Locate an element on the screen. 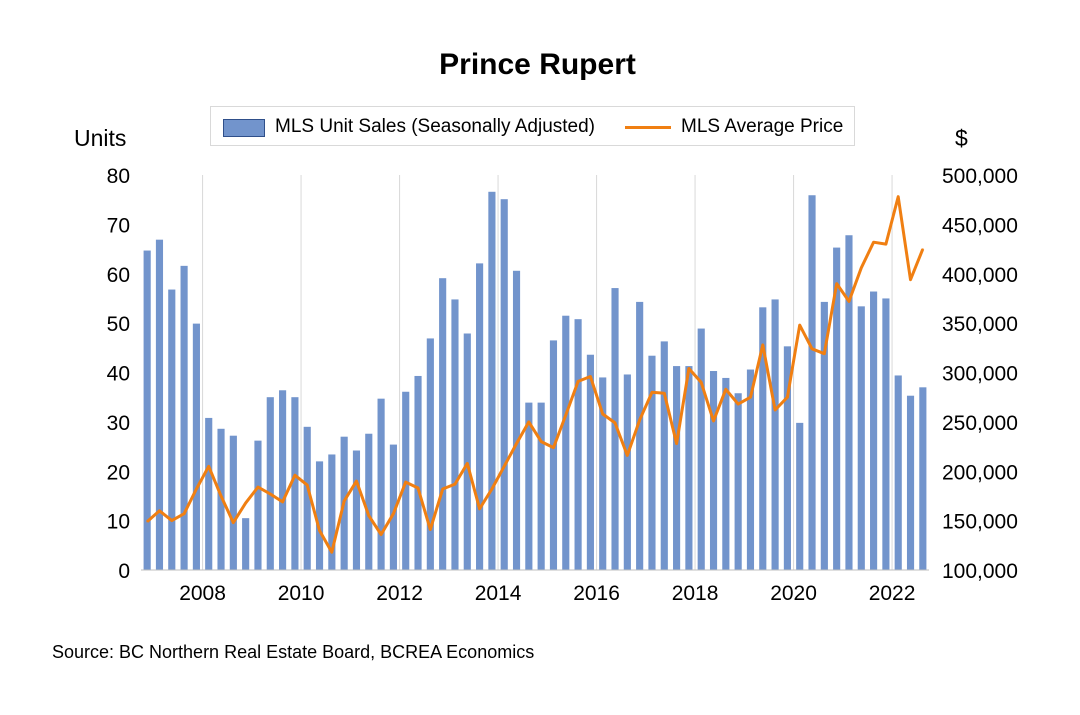 The width and height of the screenshot is (1080, 715). right-axis-tick-label: 250,000 is located at coordinates (980, 423).